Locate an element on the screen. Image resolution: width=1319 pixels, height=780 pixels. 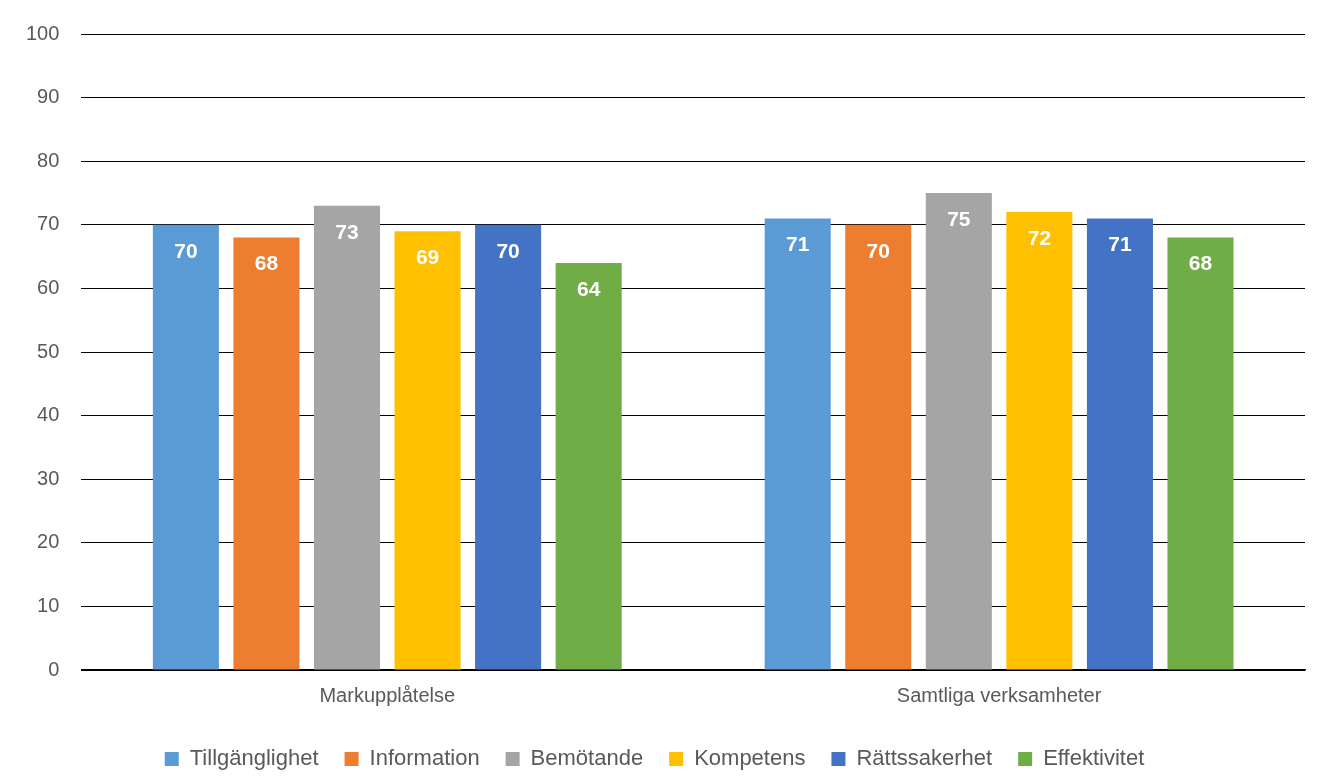
legend-label: Information is located at coordinates (424, 758).